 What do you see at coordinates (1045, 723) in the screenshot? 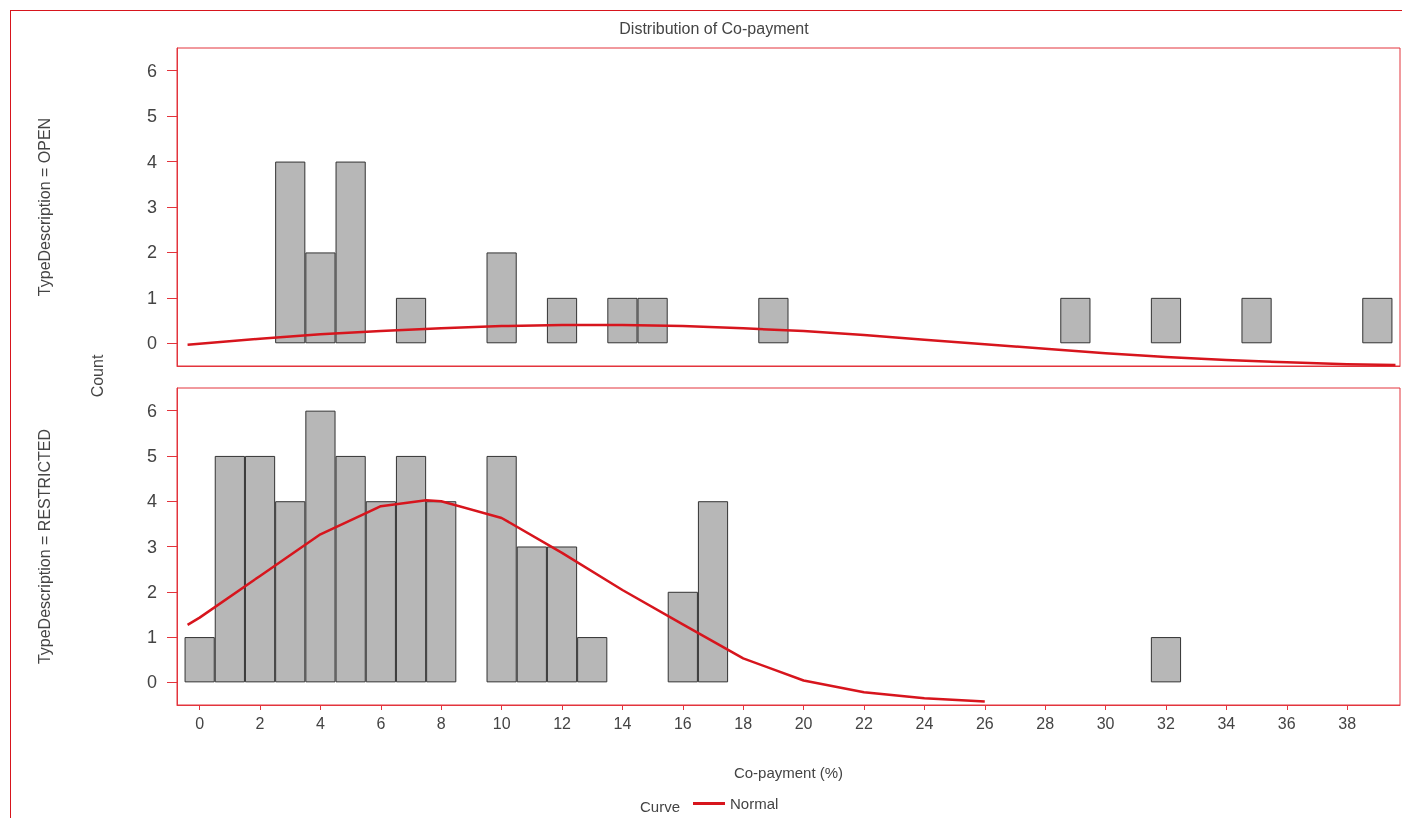
I see `x-tick-label: 28` at bounding box center [1045, 723].